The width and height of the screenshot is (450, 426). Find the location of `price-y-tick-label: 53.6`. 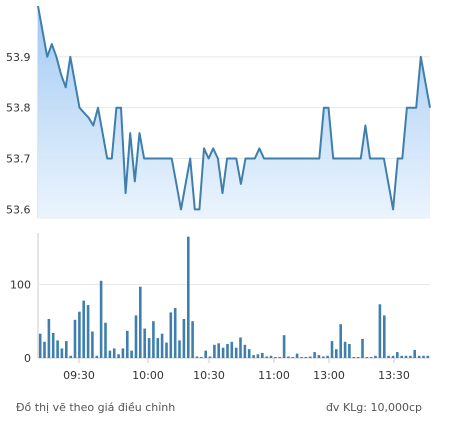

price-y-tick-label: 53.6 is located at coordinates (18, 209).